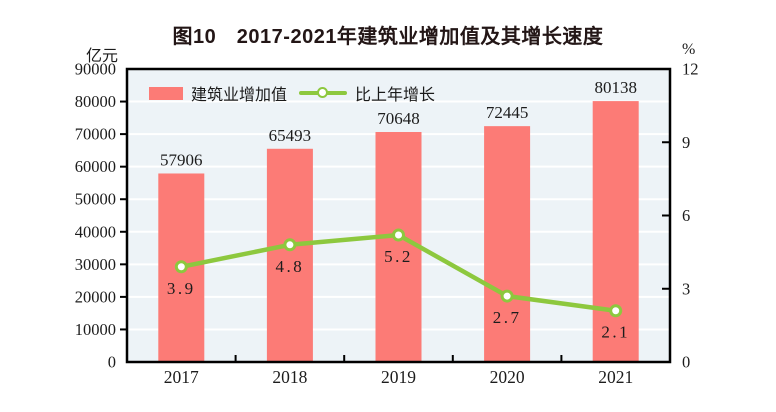 The height and width of the screenshot is (412, 776). Describe the element at coordinates (395, 95) in the screenshot. I see `legend-line-label: 比上年增长` at that location.